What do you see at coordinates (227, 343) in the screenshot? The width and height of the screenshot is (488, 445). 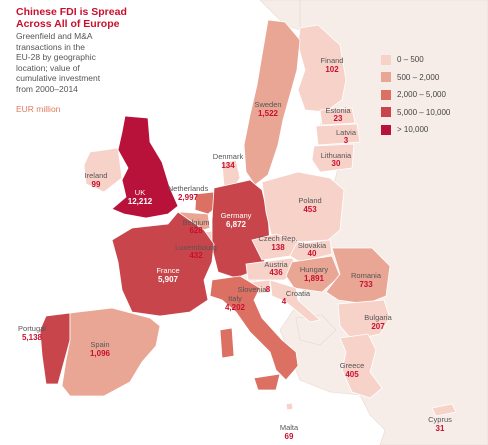 I see `country-shape-sardinia` at bounding box center [227, 343].